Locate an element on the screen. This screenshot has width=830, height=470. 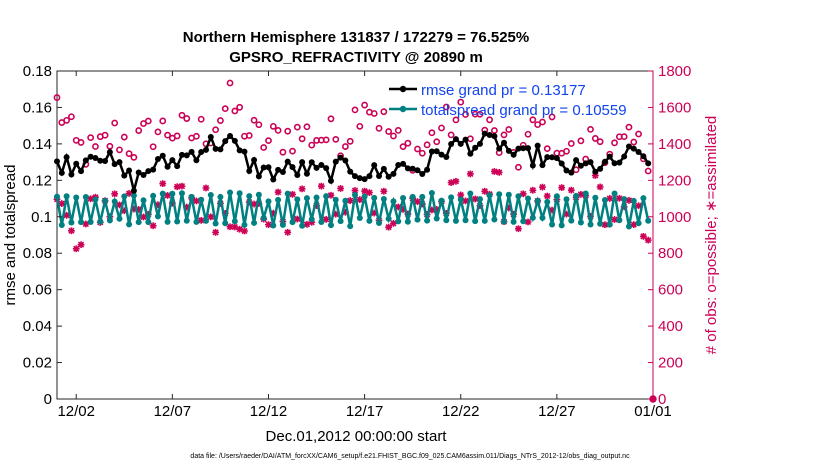
y-left-tick-label: 0.12 is located at coordinates (37, 180).